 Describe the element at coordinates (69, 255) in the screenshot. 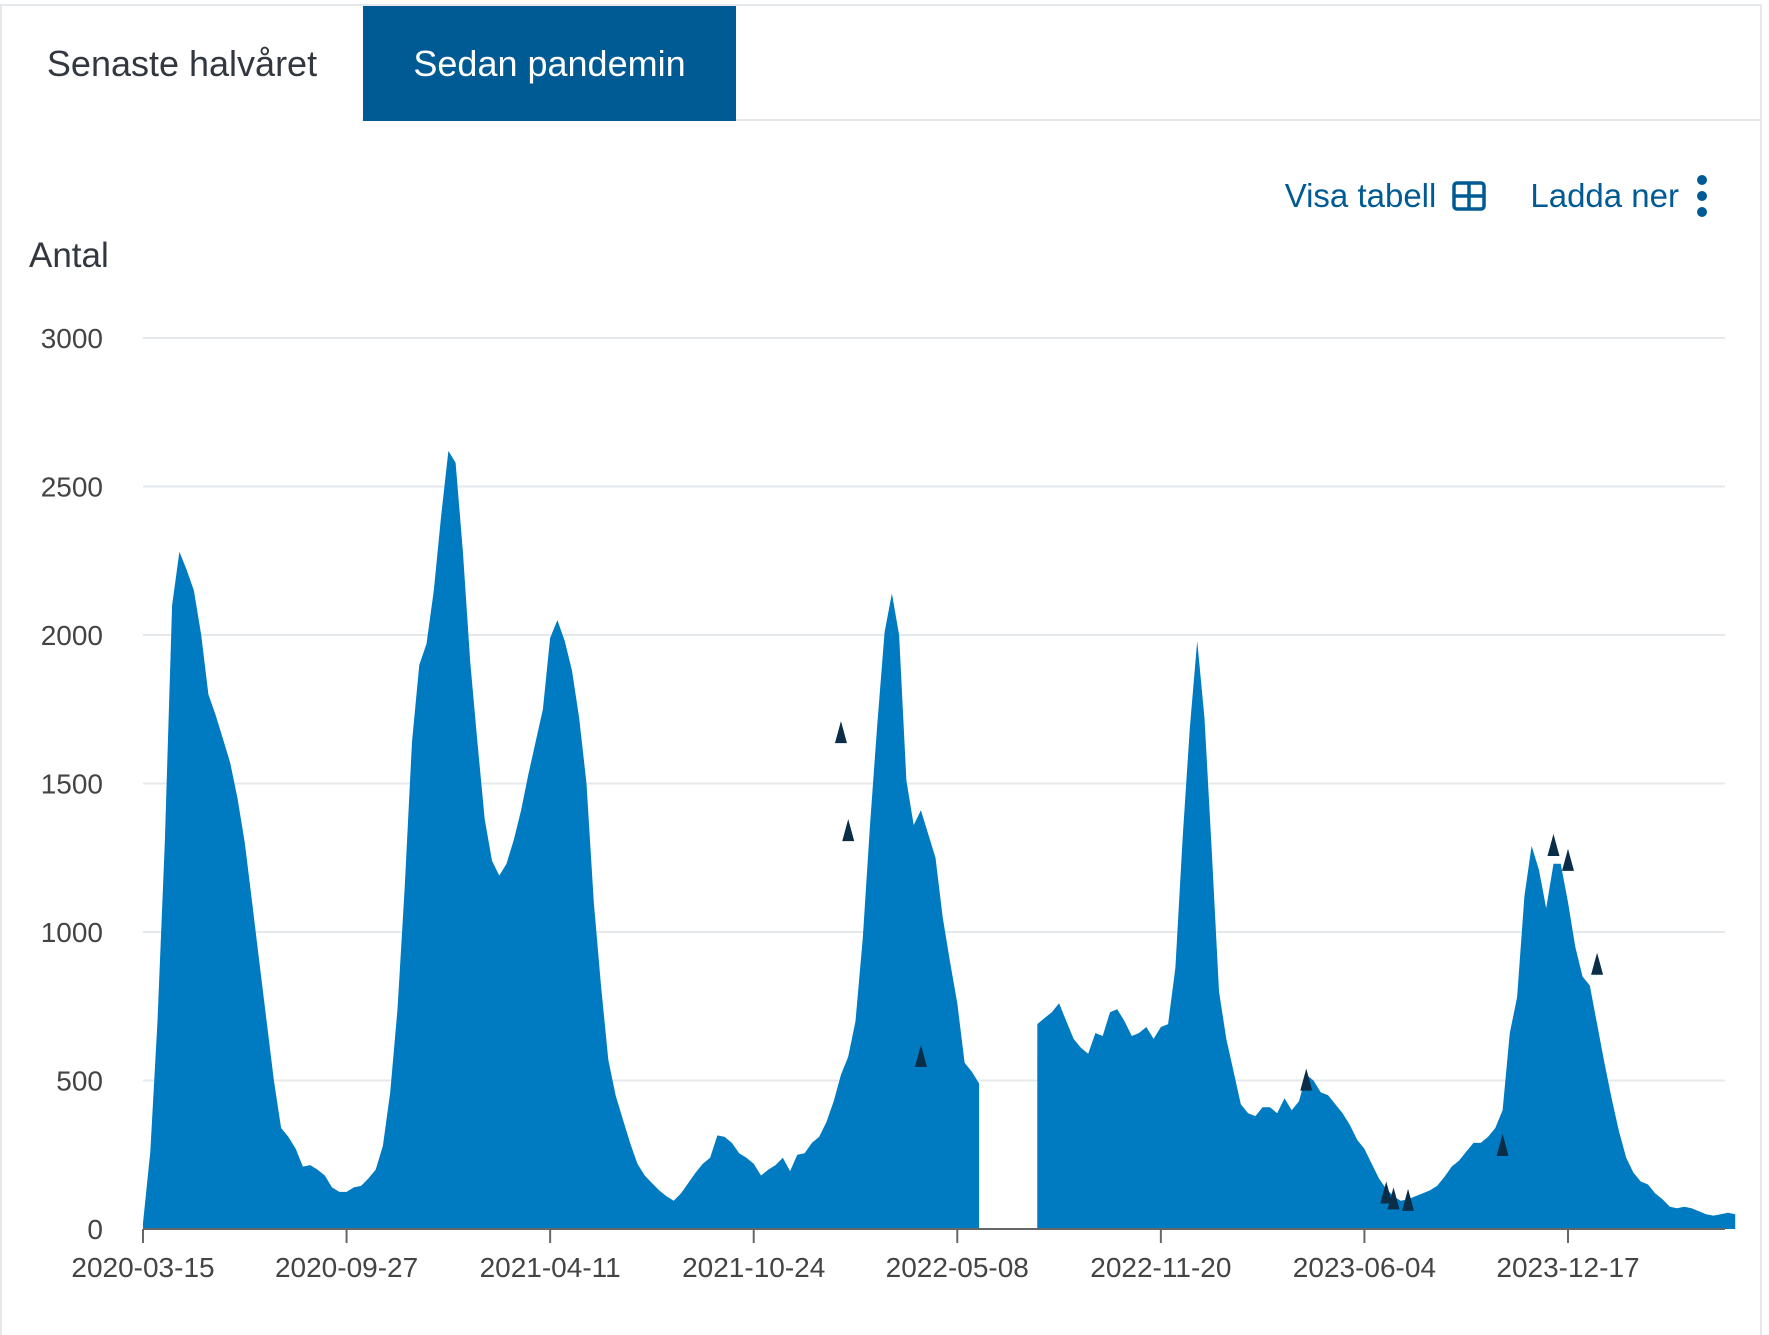

I see `y-axis-title: Antal` at that location.